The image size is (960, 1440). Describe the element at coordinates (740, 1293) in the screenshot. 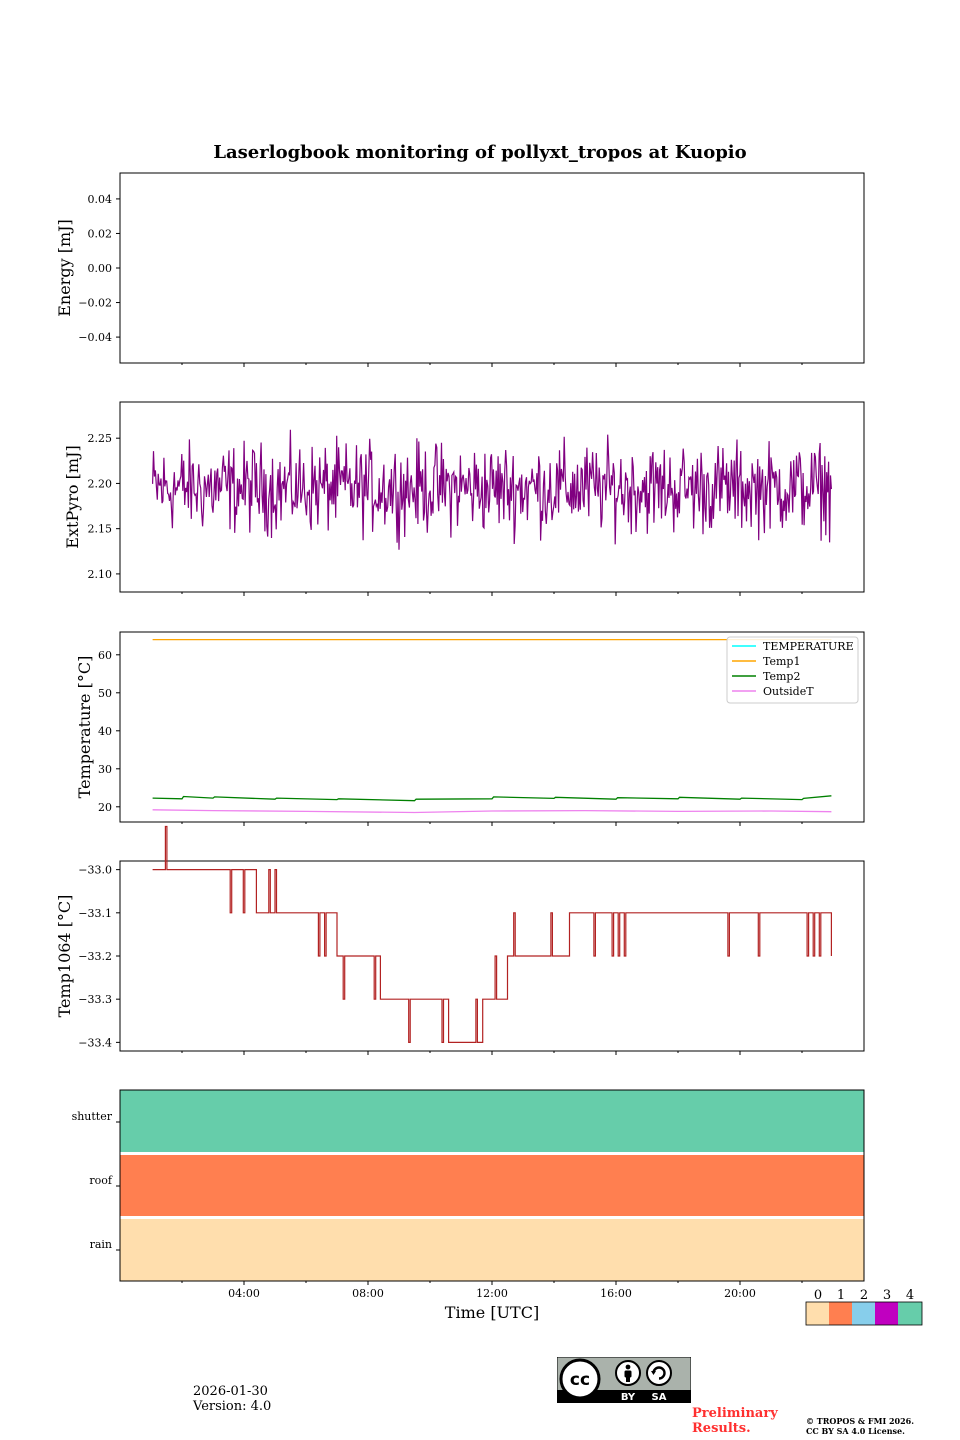

I see `x-tick-label: 20:00` at that location.